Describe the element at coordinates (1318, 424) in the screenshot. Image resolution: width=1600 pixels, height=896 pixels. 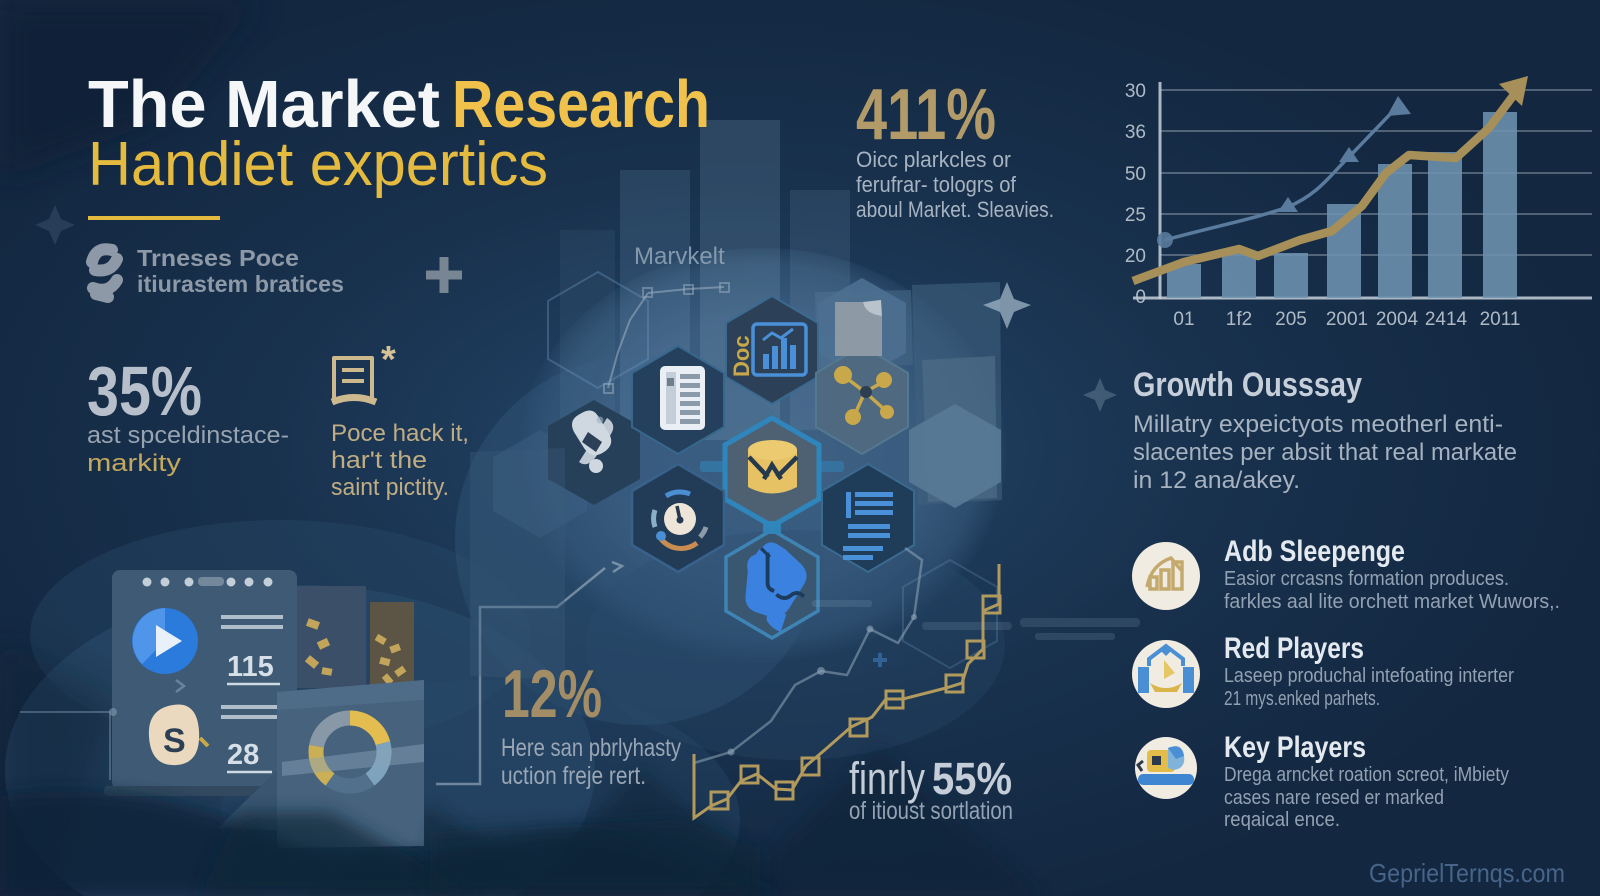
I see `svg-text:Millatry expeictyots meotherl: Millatry expeictyots meotherl enti-` at that location.